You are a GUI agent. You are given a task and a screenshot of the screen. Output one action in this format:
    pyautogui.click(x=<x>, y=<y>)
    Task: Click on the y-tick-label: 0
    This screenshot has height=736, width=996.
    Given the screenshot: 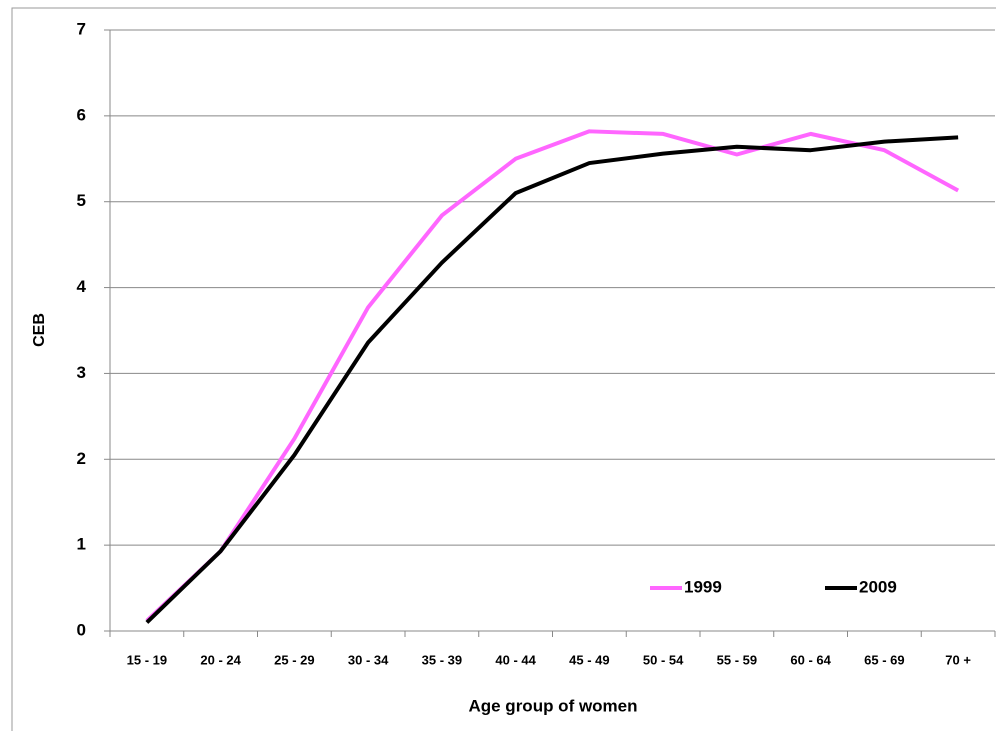 What is the action you would take?
    pyautogui.click(x=81, y=629)
    